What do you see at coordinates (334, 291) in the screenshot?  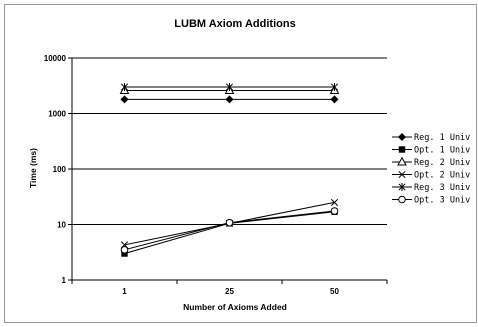 I see `x-tick-label: 50` at bounding box center [334, 291].